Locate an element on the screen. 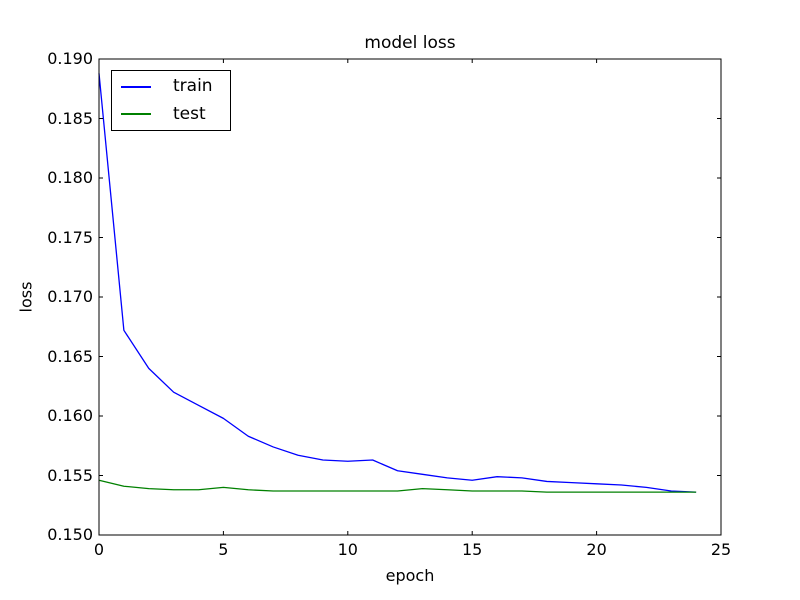  legend-entry-test: test is located at coordinates (171, 114).